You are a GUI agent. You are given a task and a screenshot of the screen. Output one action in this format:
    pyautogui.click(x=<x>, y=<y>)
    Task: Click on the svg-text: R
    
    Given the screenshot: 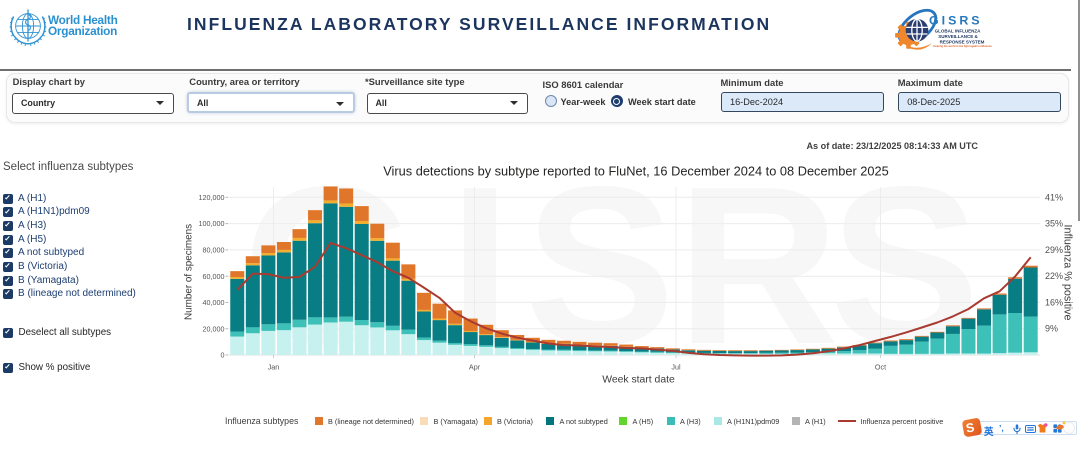 What is the action you would take?
    pyautogui.click(x=758, y=273)
    